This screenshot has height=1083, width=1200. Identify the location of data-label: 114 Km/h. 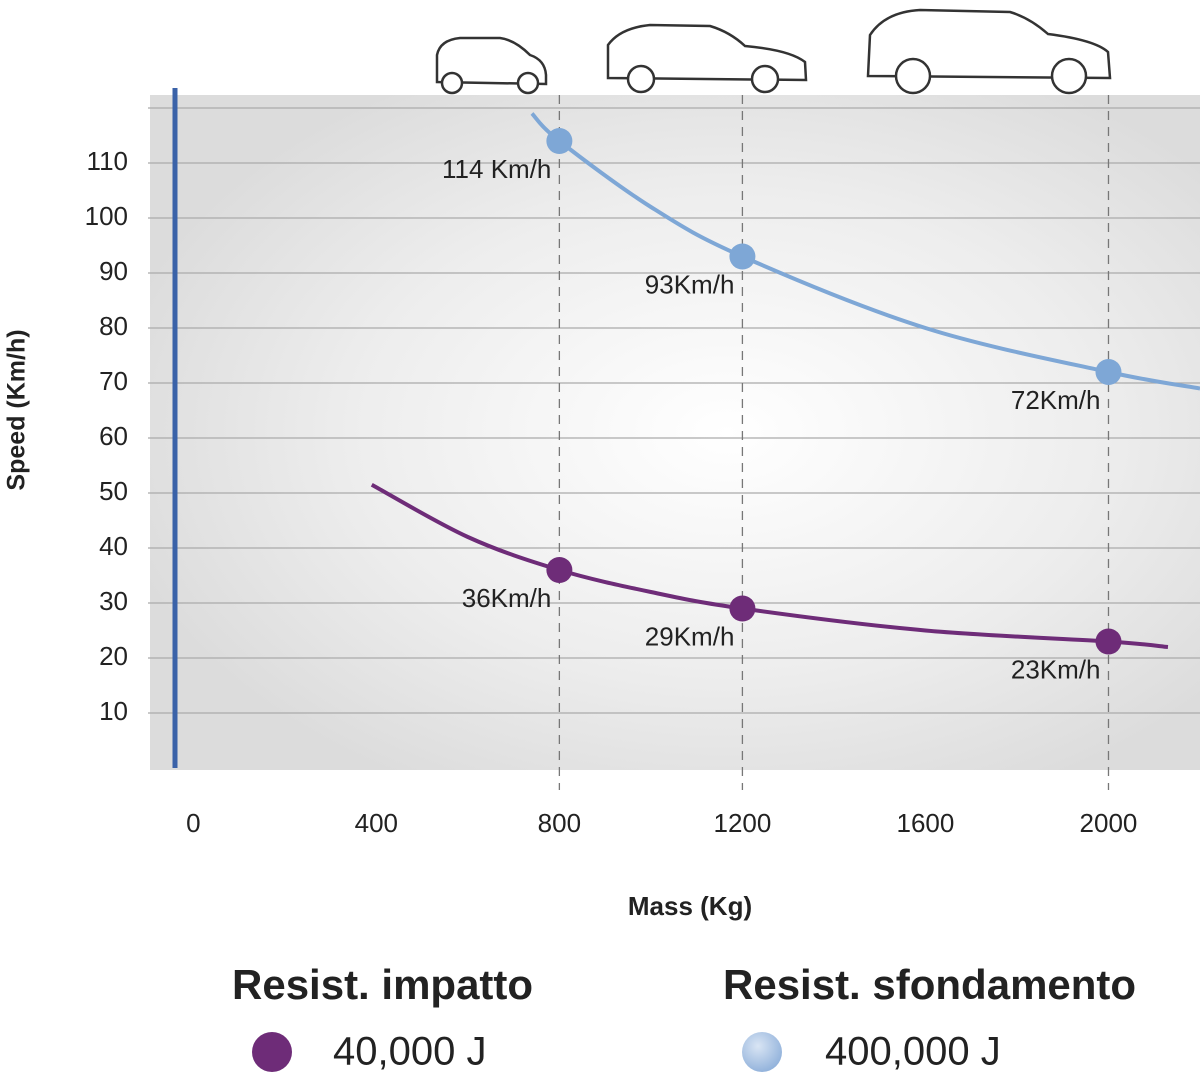
(496, 169).